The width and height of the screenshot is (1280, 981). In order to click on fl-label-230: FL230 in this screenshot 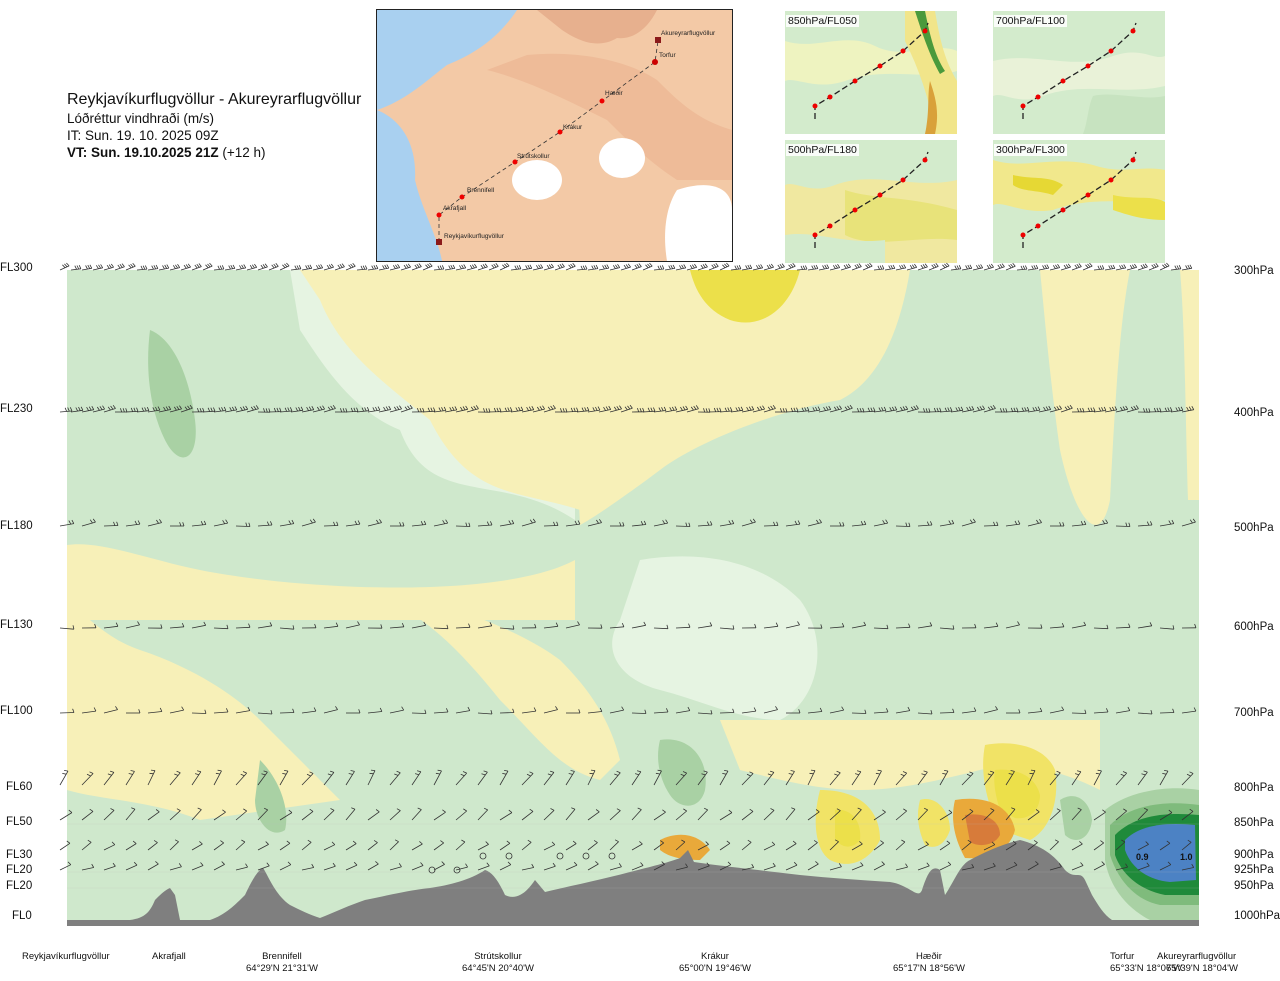, I will do `click(16, 409)`.